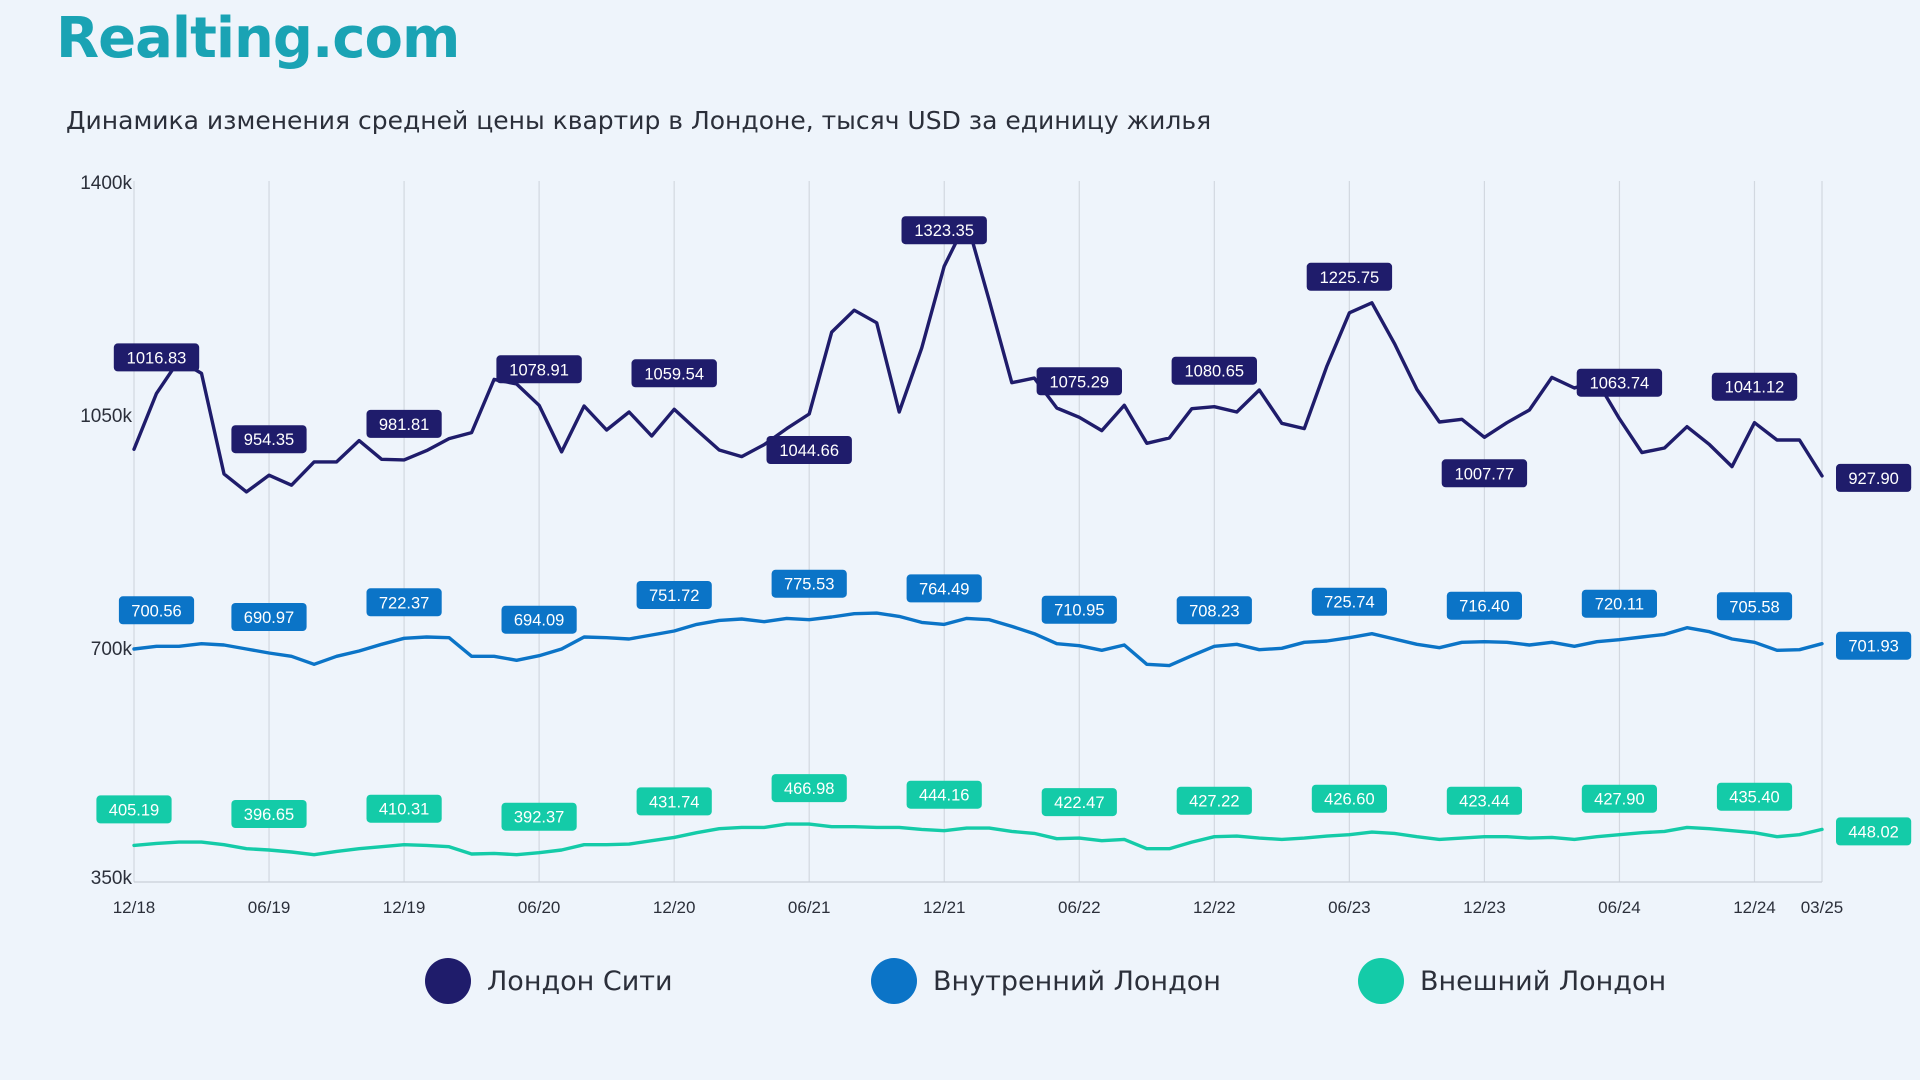  Describe the element at coordinates (539, 907) in the screenshot. I see `x-tick-label: 06/20` at that location.